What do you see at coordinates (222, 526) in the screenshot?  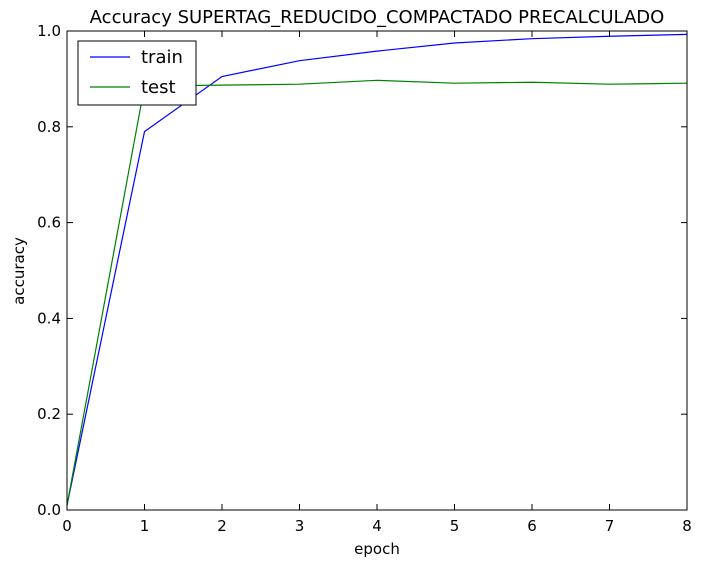 I see `x-tick-label: 2` at bounding box center [222, 526].